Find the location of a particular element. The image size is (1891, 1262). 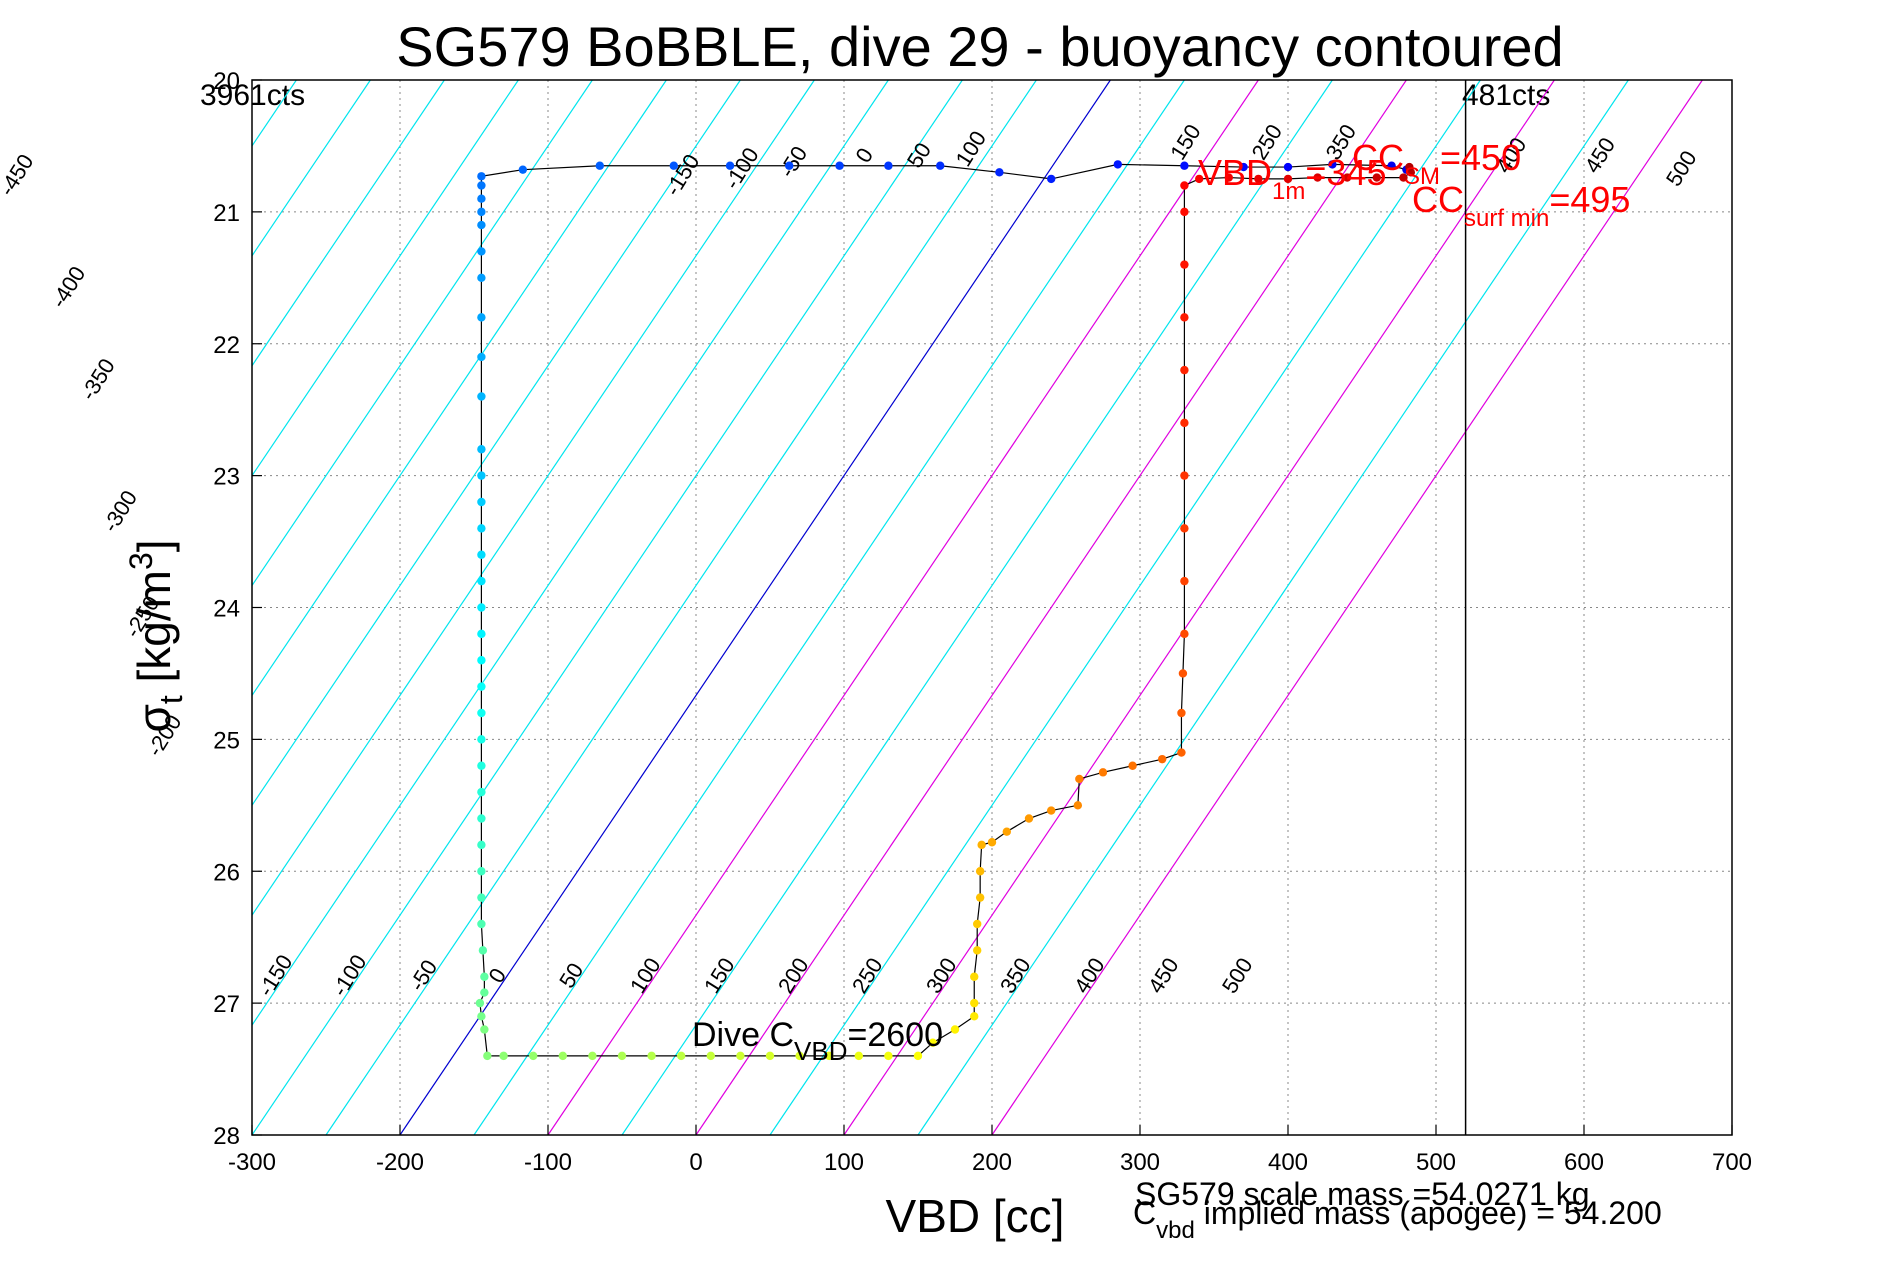

x-tick-label: -300 is located at coordinates (252, 1162).